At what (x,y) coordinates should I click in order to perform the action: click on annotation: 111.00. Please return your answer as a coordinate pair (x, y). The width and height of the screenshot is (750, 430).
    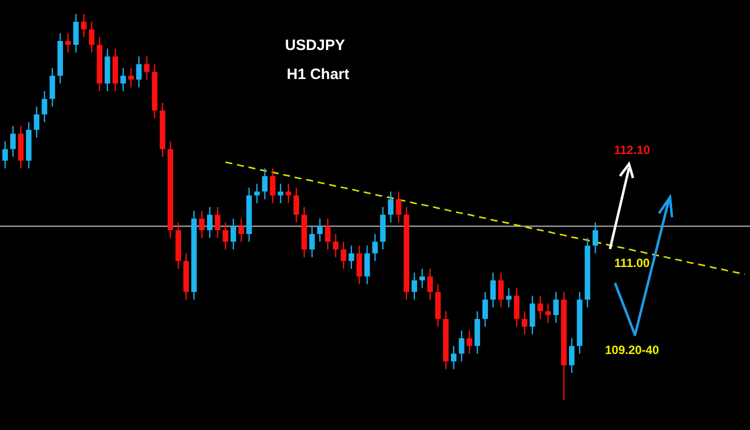
    Looking at the image, I should click on (632, 263).